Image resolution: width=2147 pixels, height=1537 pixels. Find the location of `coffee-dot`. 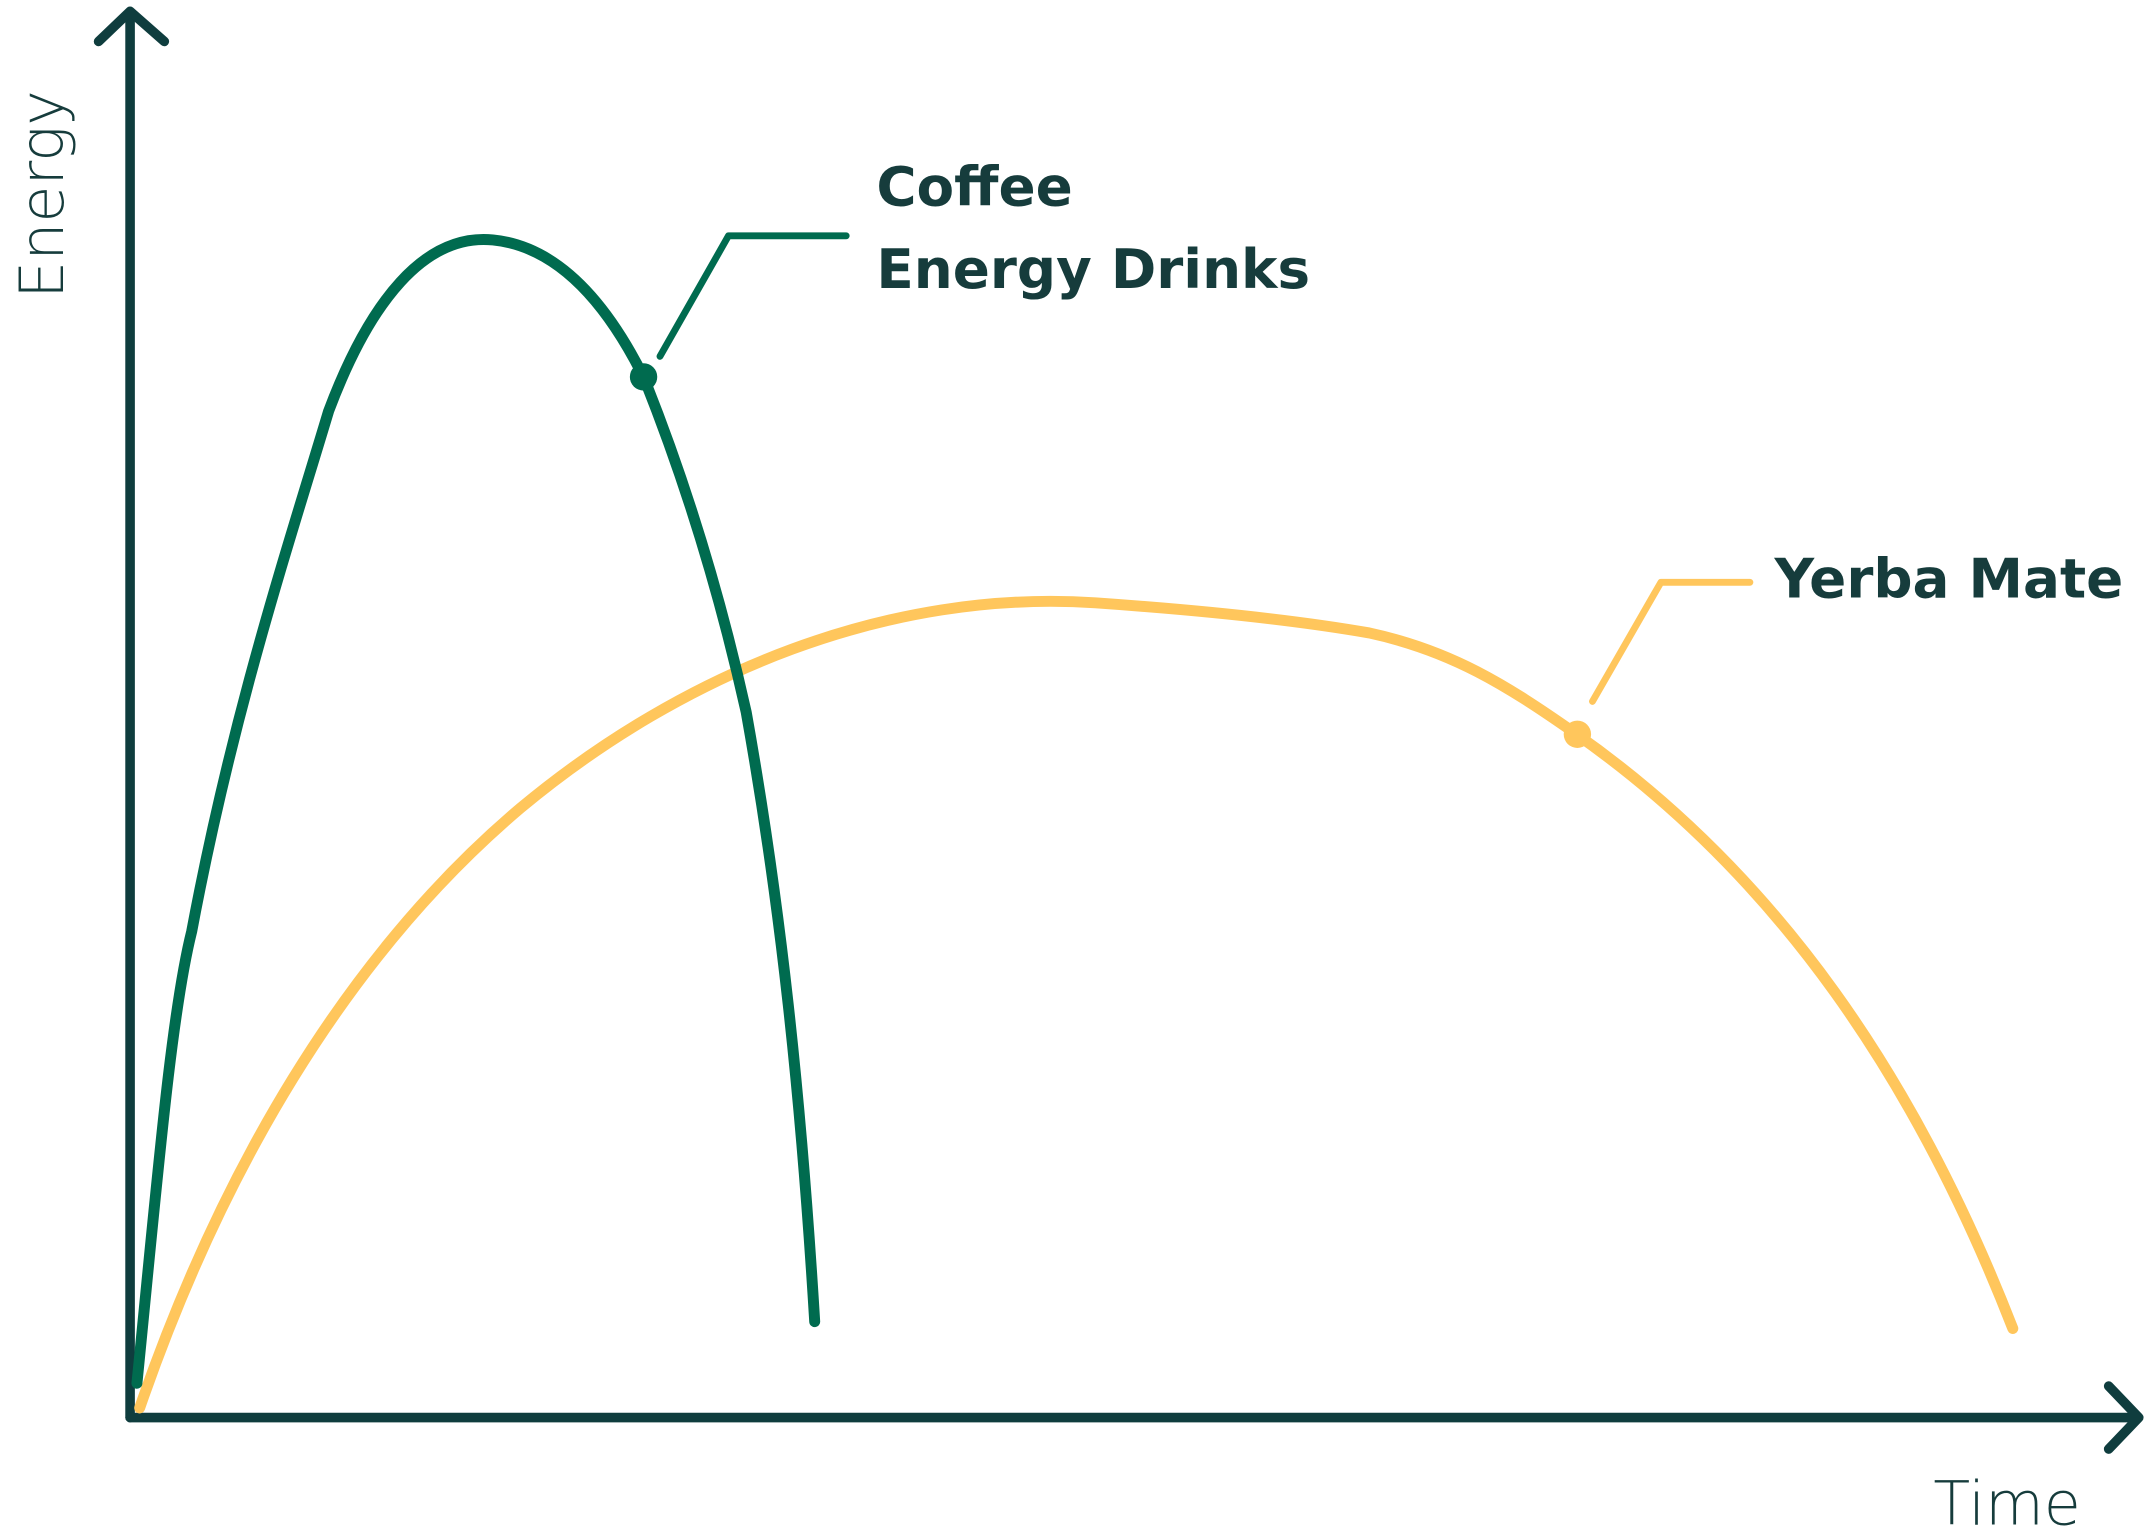

coffee-dot is located at coordinates (643, 377).